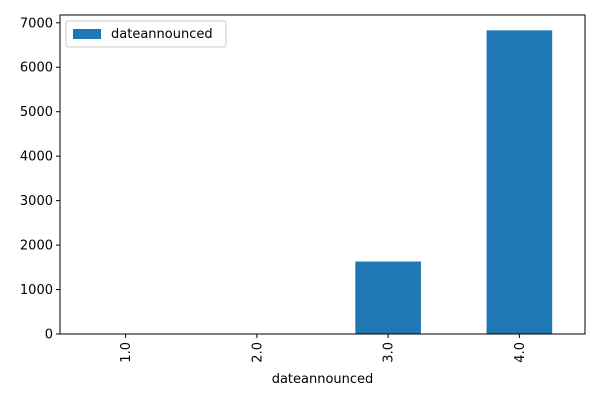 The height and width of the screenshot is (400, 600). I want to click on legend-swatch, so click(87, 34).